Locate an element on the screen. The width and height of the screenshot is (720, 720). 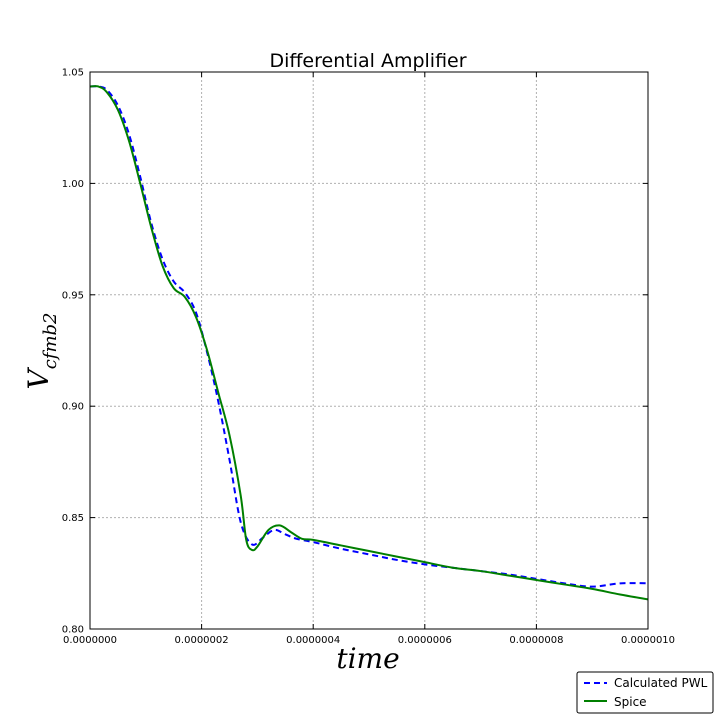
y-axis-label: Vcfmb2 is located at coordinates (41, 350).